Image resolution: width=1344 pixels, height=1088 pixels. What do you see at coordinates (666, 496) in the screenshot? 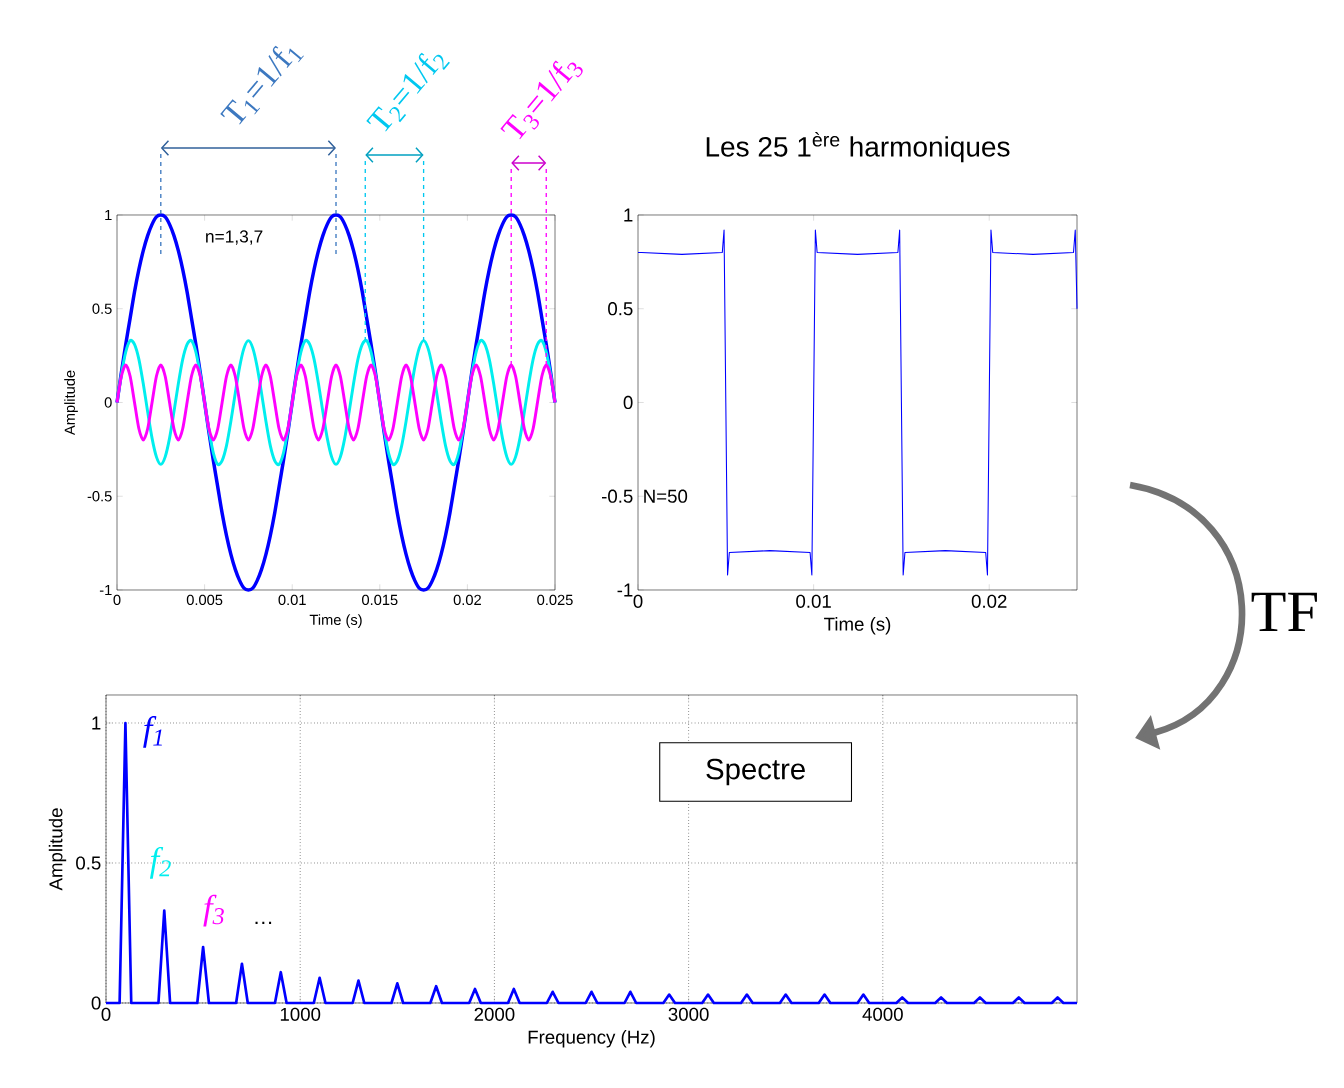
I see `annotation: N=50` at bounding box center [666, 496].